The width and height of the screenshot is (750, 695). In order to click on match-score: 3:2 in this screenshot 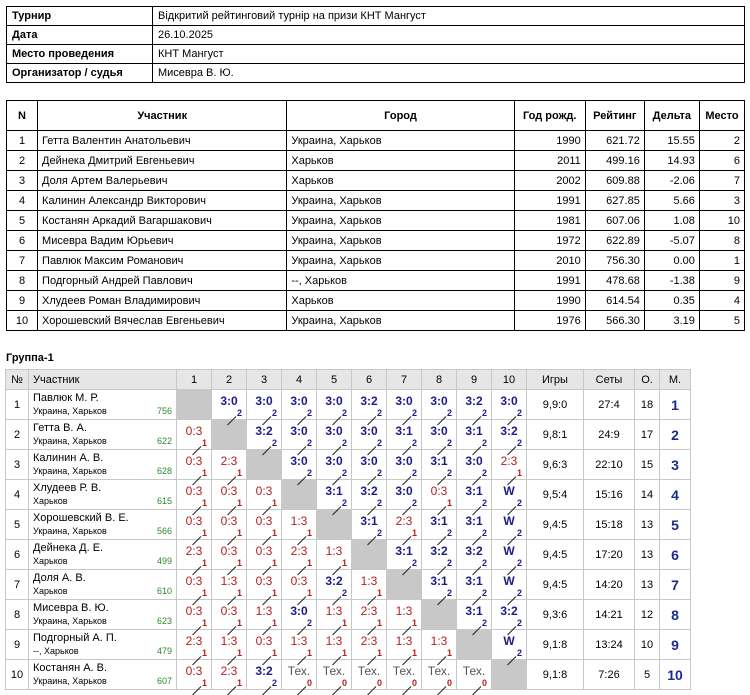, I will do `click(509, 611)`.